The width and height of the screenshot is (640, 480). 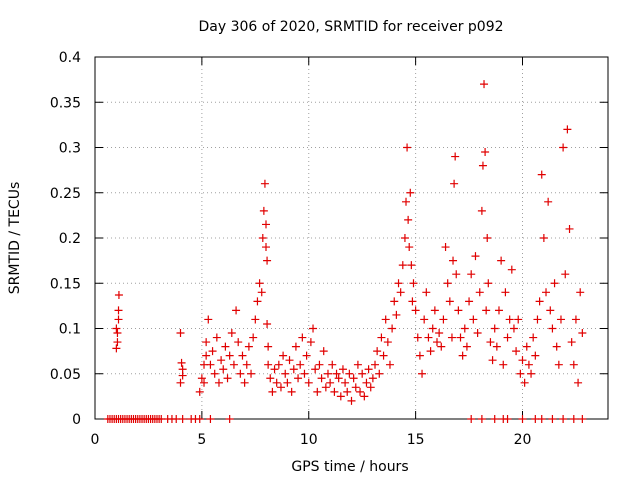 What do you see at coordinates (70, 58) in the screenshot?
I see `y-tick-label: 0.4` at bounding box center [70, 58].